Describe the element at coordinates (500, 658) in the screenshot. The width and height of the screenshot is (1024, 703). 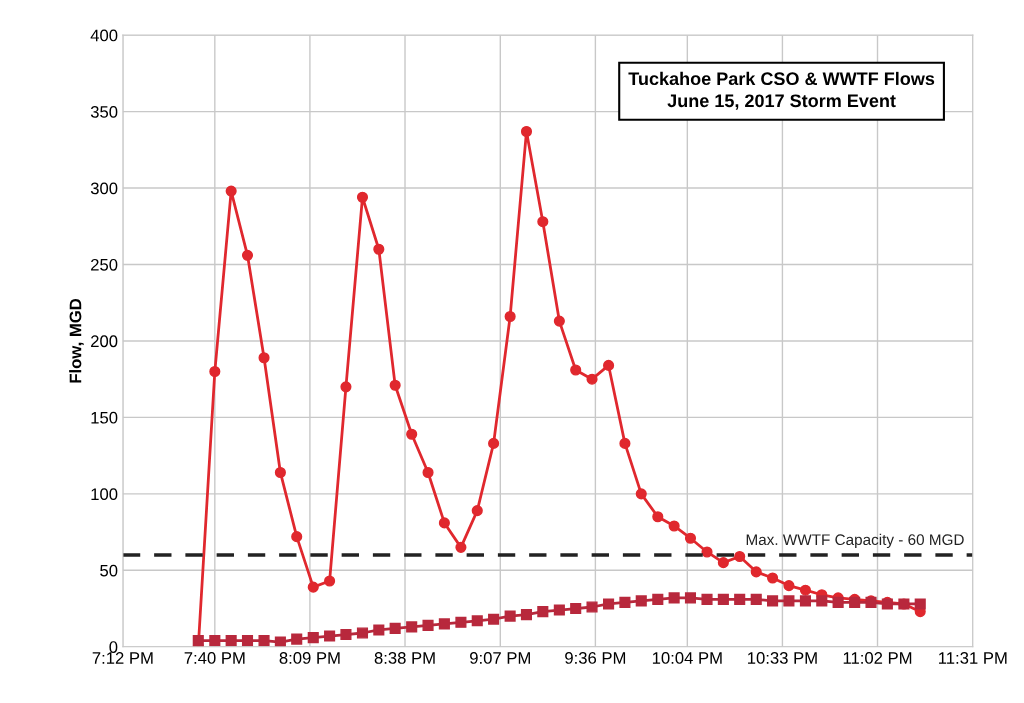
I see `x-tick-label: 9:07 PM` at that location.